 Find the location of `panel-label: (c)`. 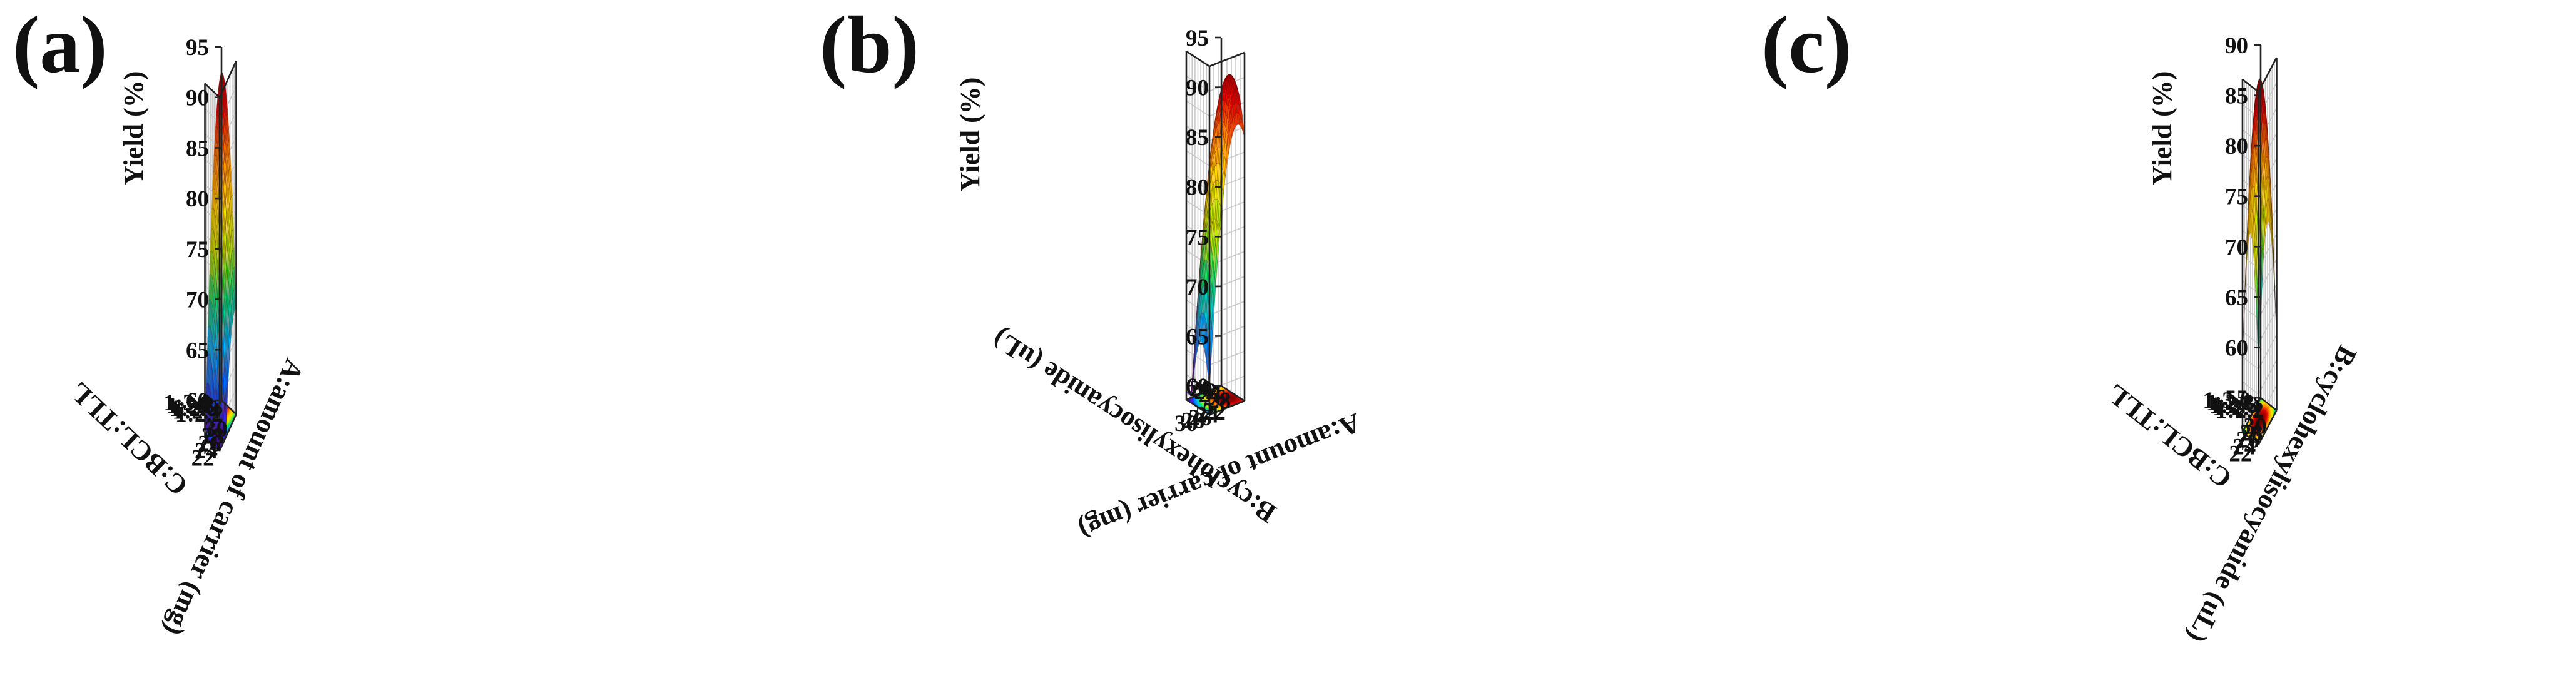

panel-label: (c) is located at coordinates (1806, 45).